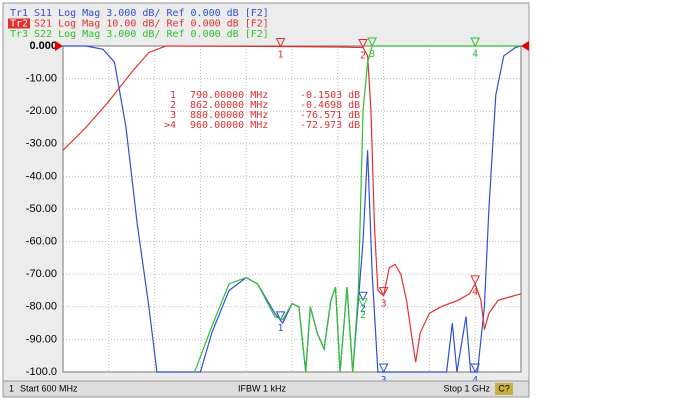 The width and height of the screenshot is (700, 400). I want to click on marker-readout: -0.1503 dB, so click(330, 95).